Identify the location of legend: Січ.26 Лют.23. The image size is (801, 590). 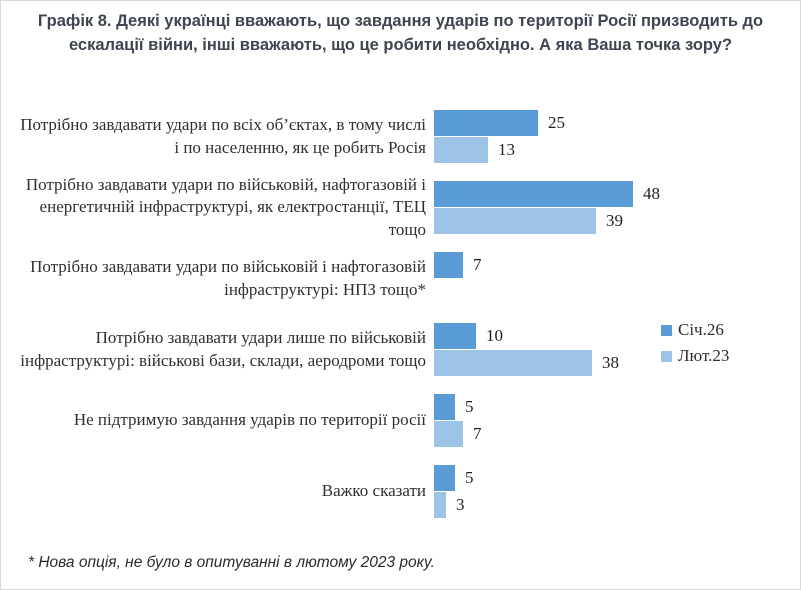
(695, 343).